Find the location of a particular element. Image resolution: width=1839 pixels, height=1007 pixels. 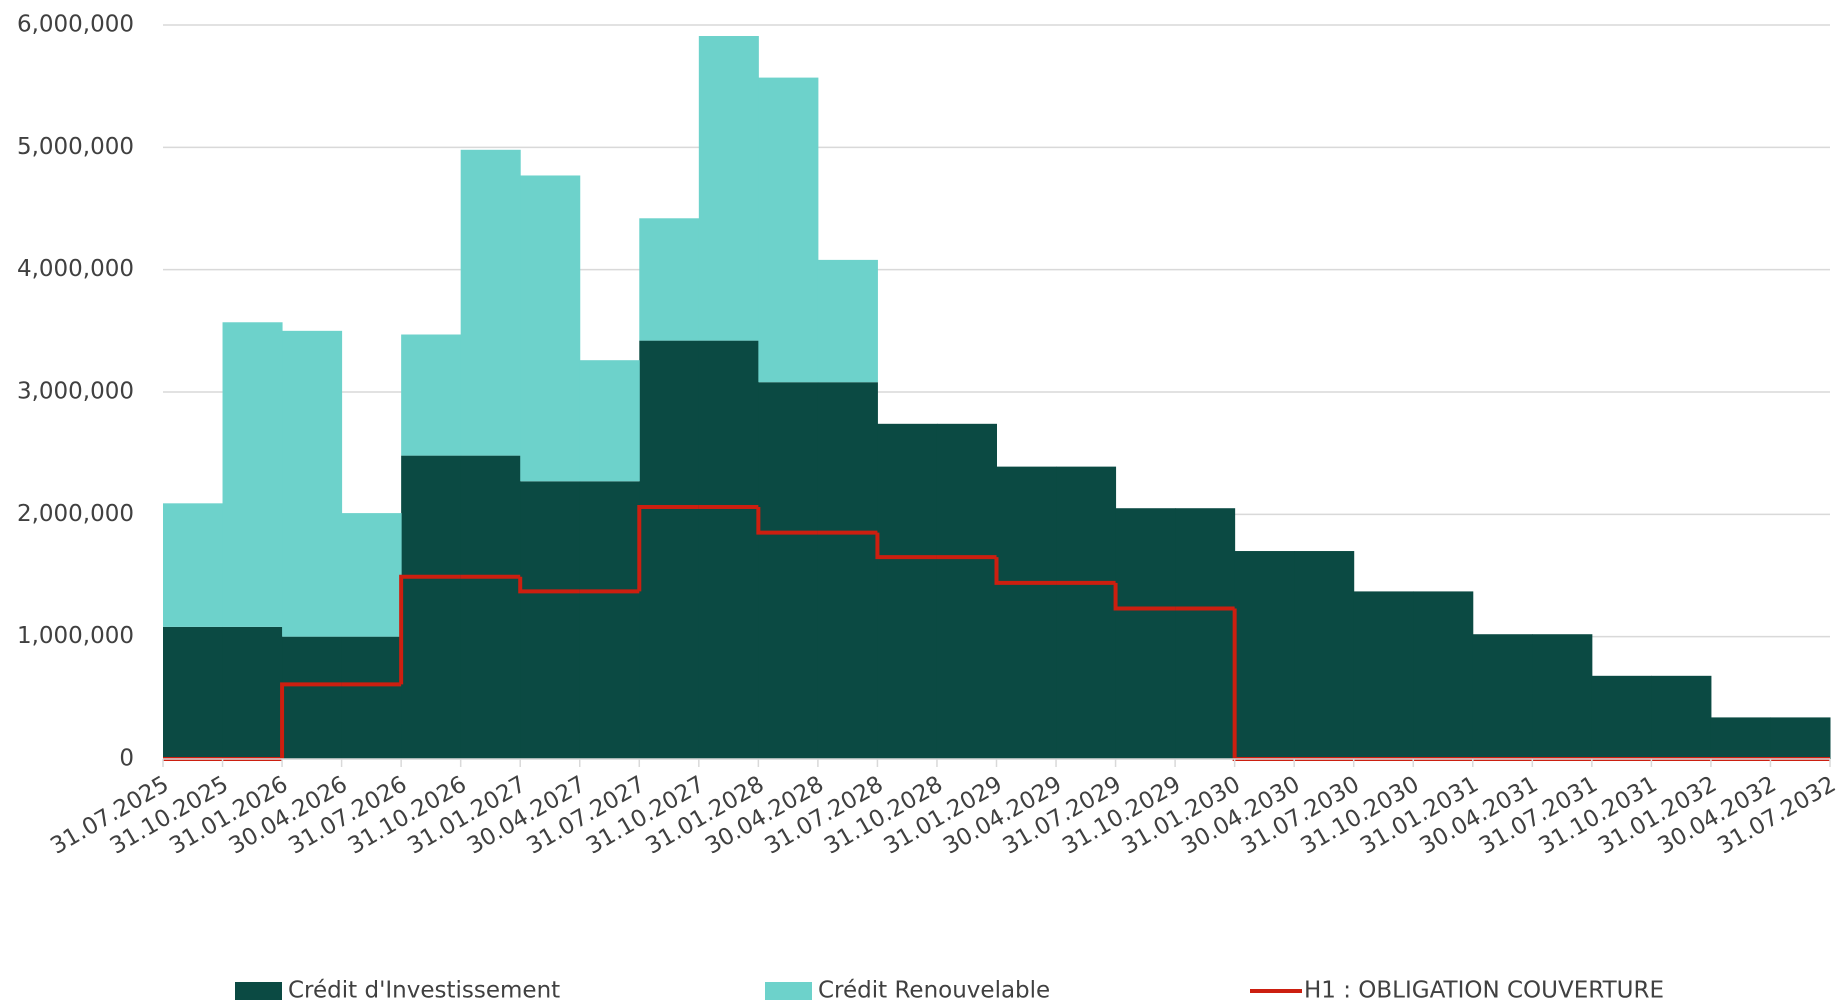

y-tick-label: 4,000,000 is located at coordinates (75, 269).